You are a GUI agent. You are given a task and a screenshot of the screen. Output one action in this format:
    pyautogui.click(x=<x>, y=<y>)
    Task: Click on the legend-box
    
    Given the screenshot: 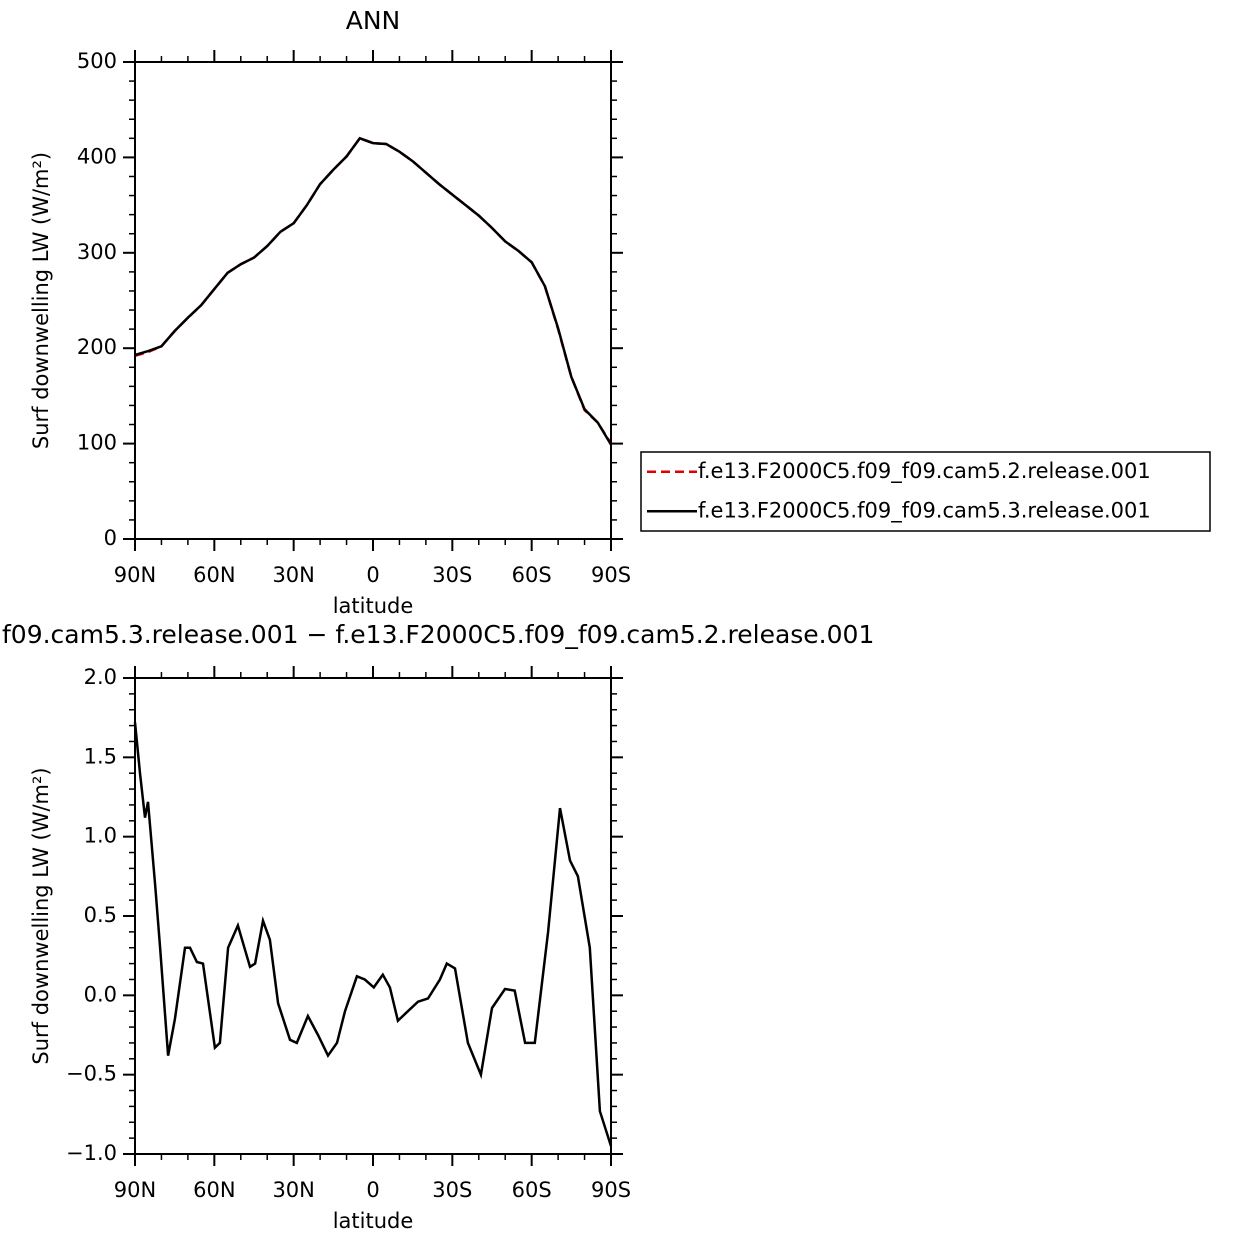 What is the action you would take?
    pyautogui.click(x=925, y=491)
    